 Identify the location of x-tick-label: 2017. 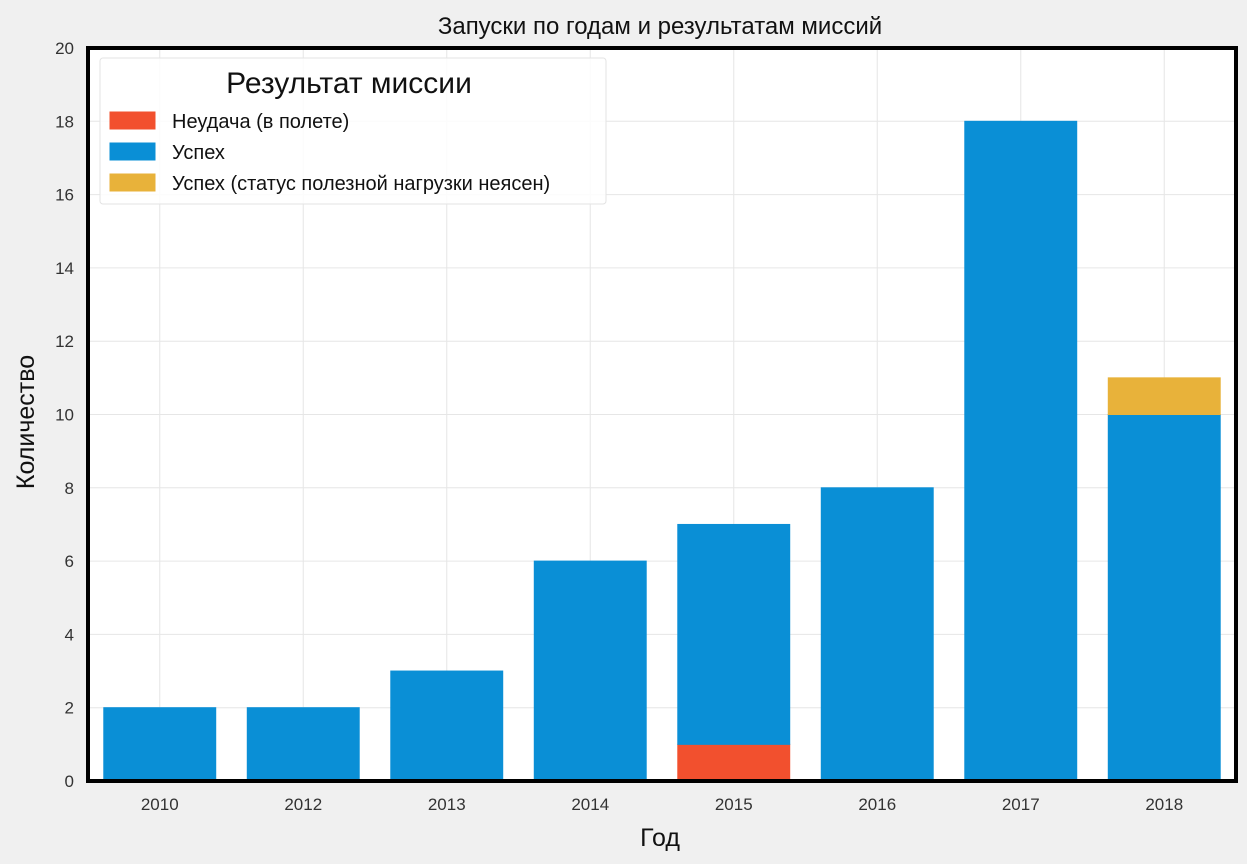
(1021, 804).